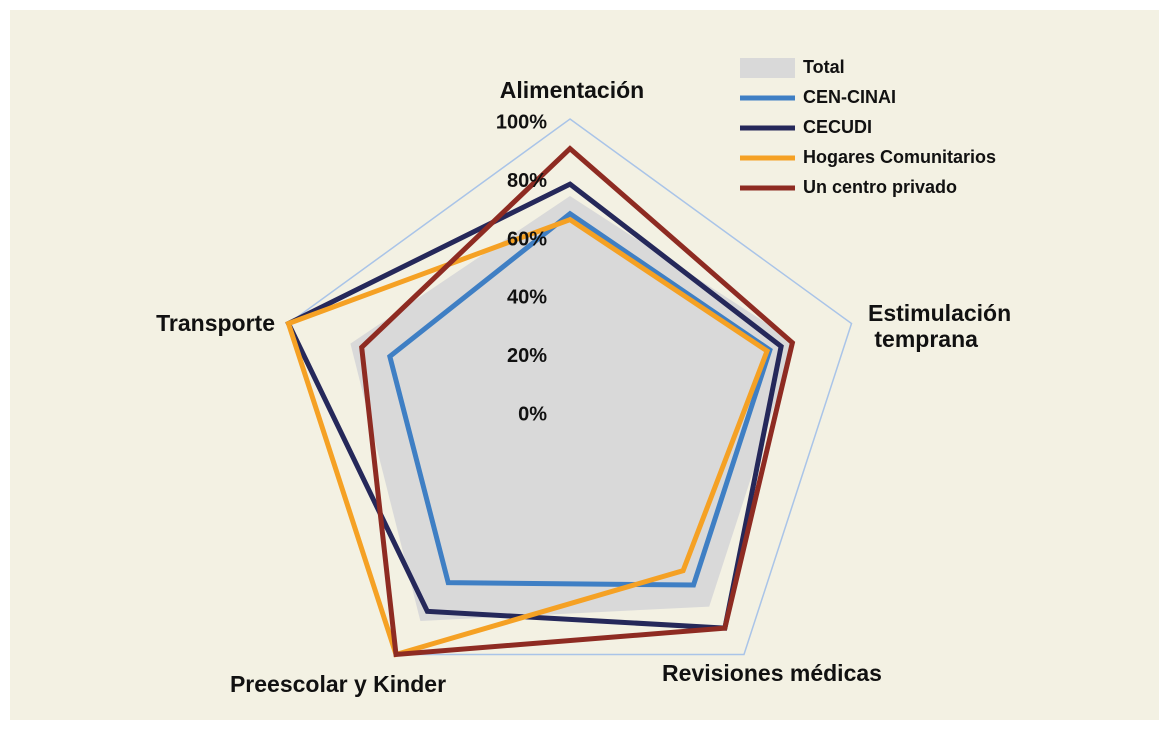 The width and height of the screenshot is (1169, 730). Describe the element at coordinates (772, 673) in the screenshot. I see `axis-label: Revisiones médicas` at that location.